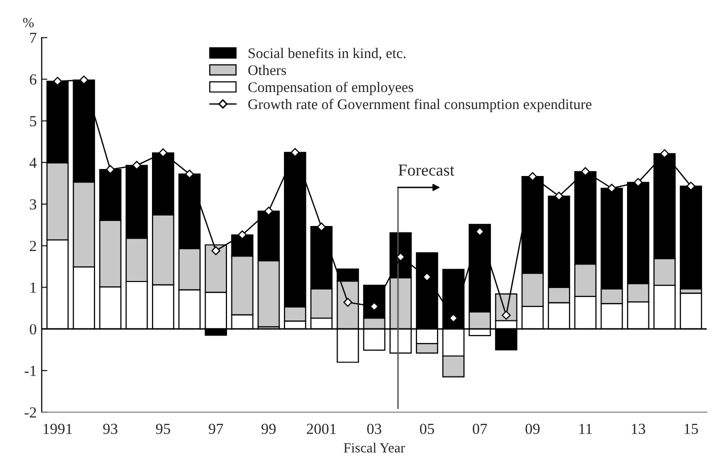  Describe the element at coordinates (374, 429) in the screenshot. I see `x-tick-label: 03` at that location.